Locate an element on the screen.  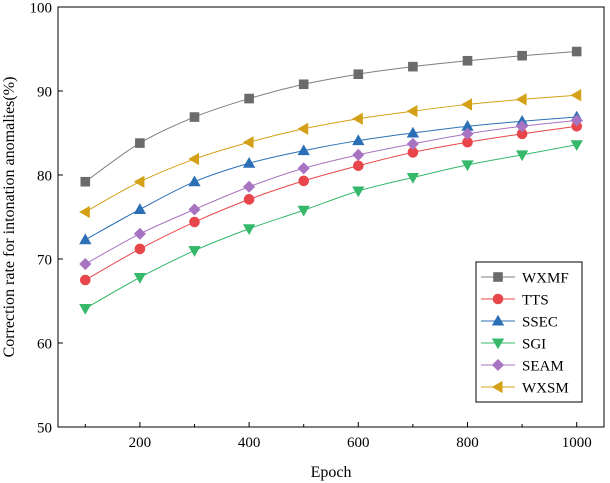
legend-label-ssec: SSEC is located at coordinates (540, 323).